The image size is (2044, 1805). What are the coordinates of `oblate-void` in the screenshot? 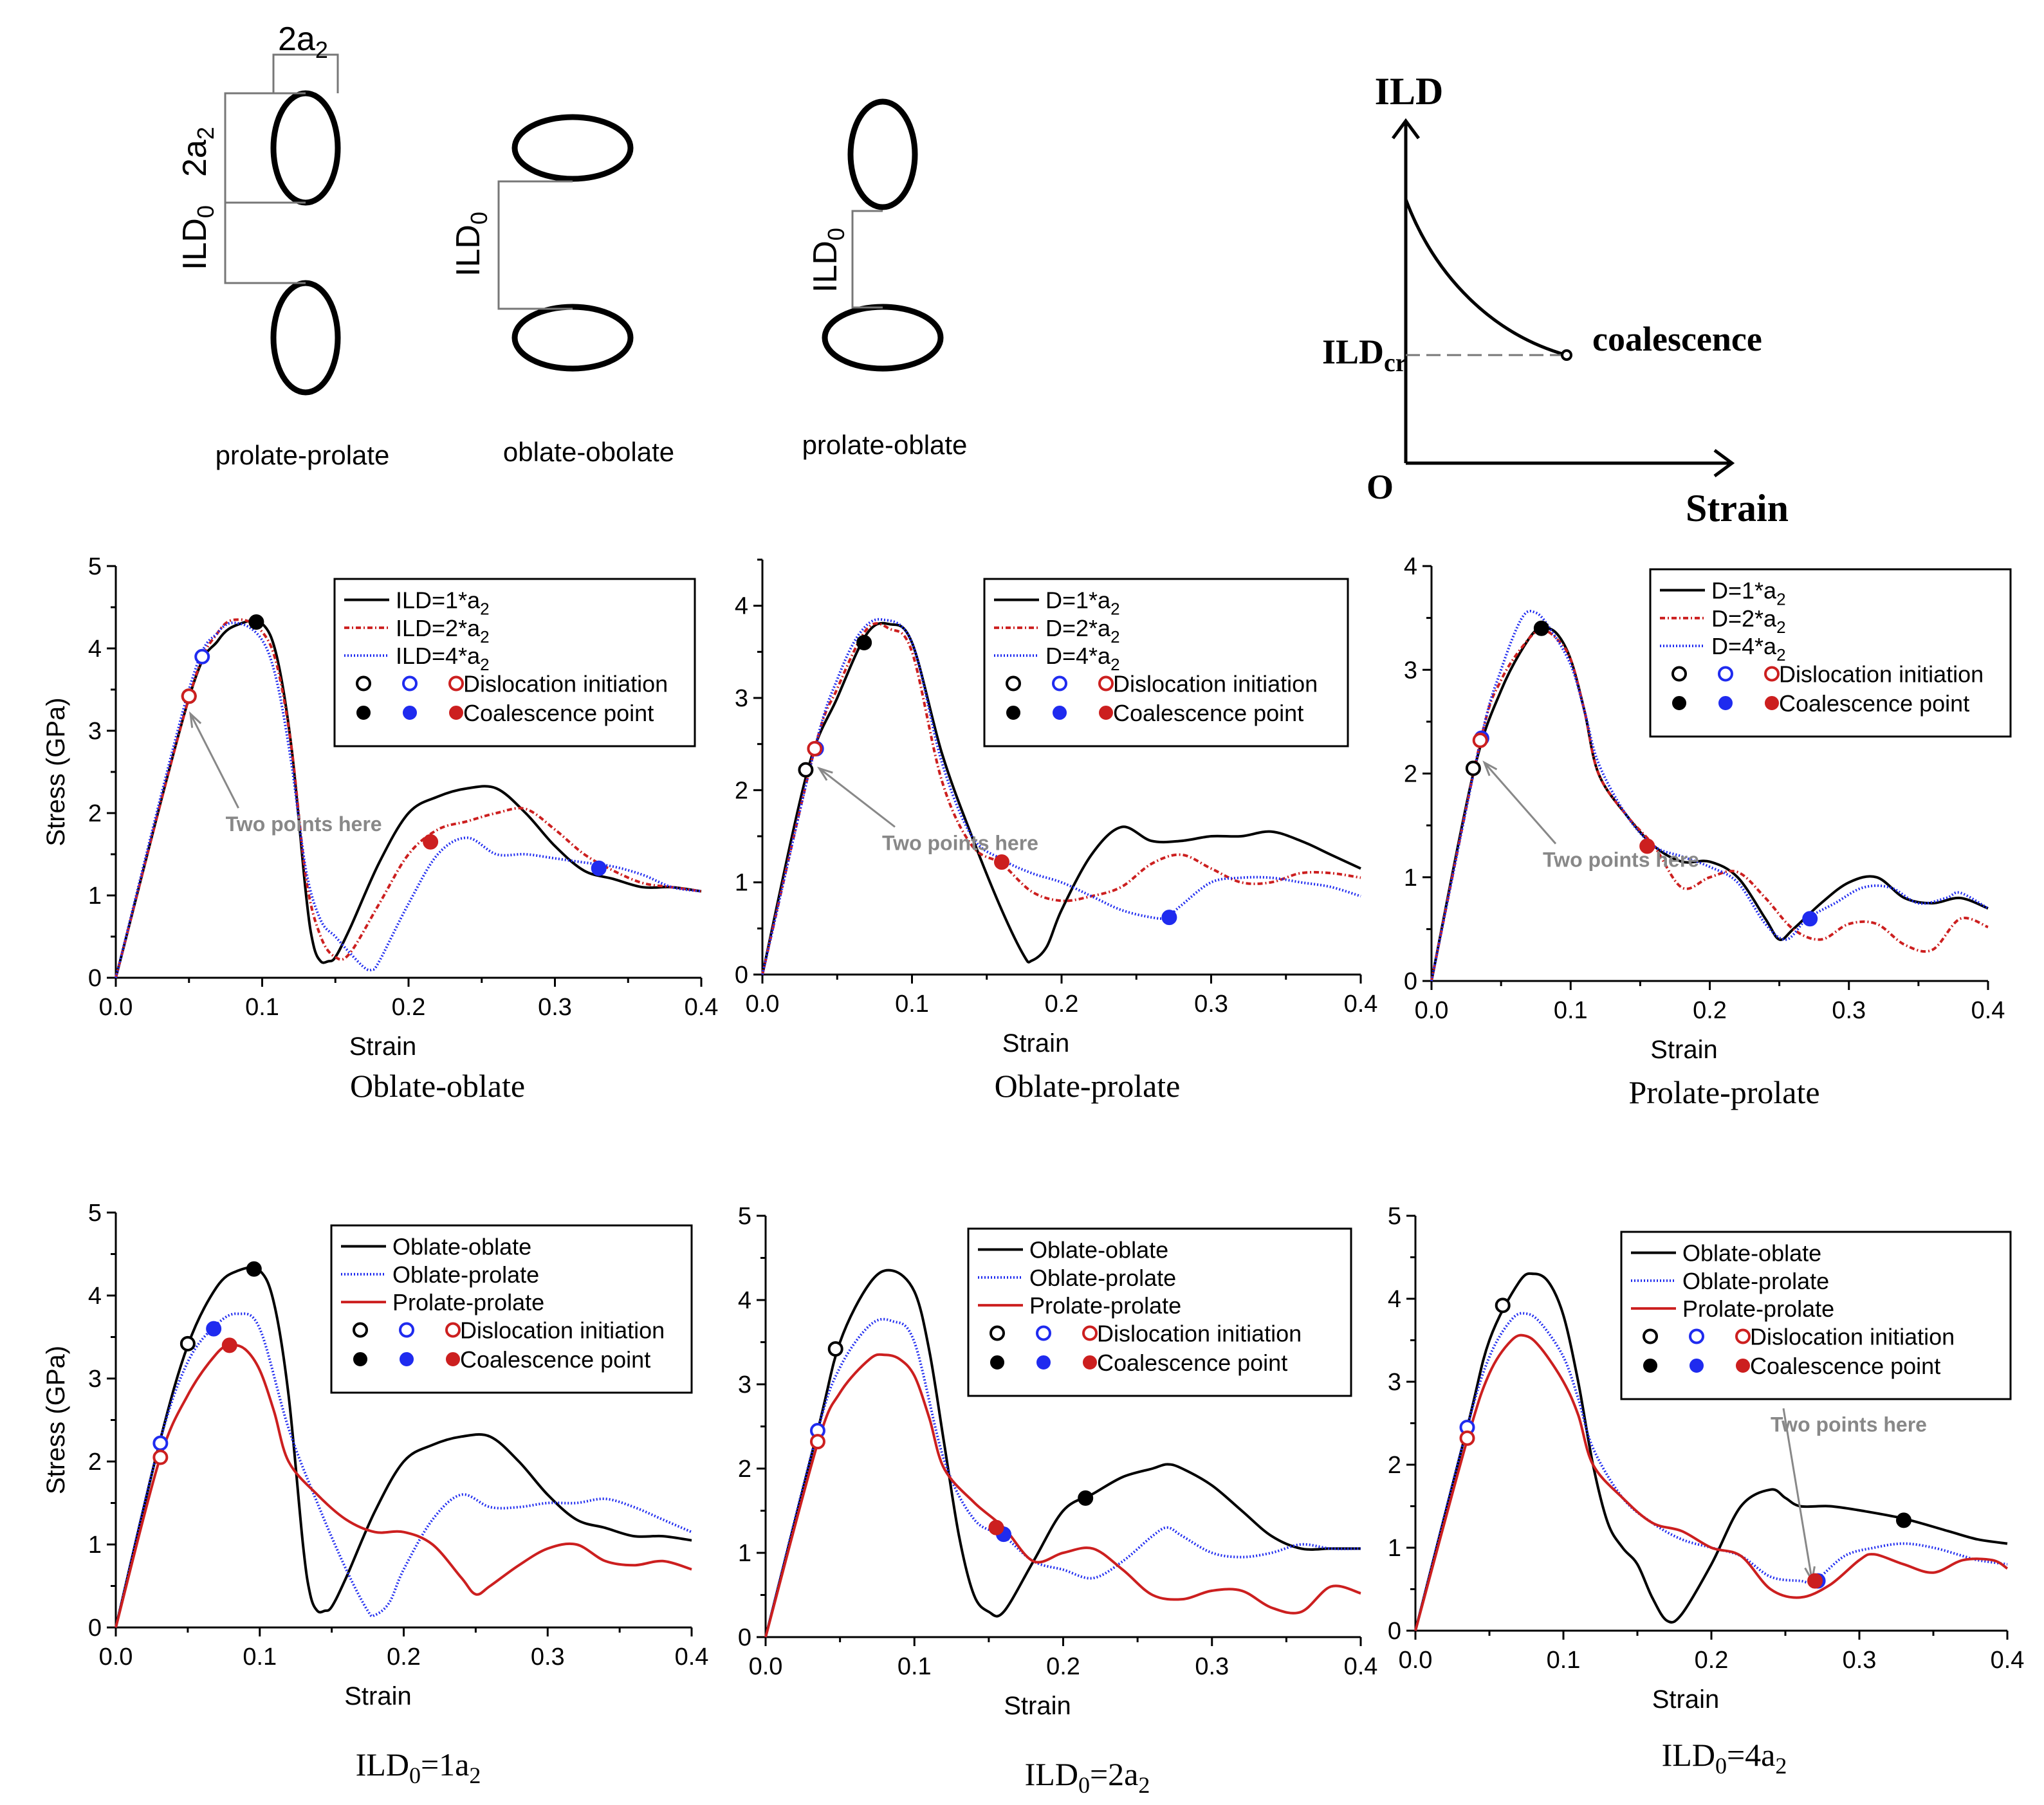 It's located at (883, 338).